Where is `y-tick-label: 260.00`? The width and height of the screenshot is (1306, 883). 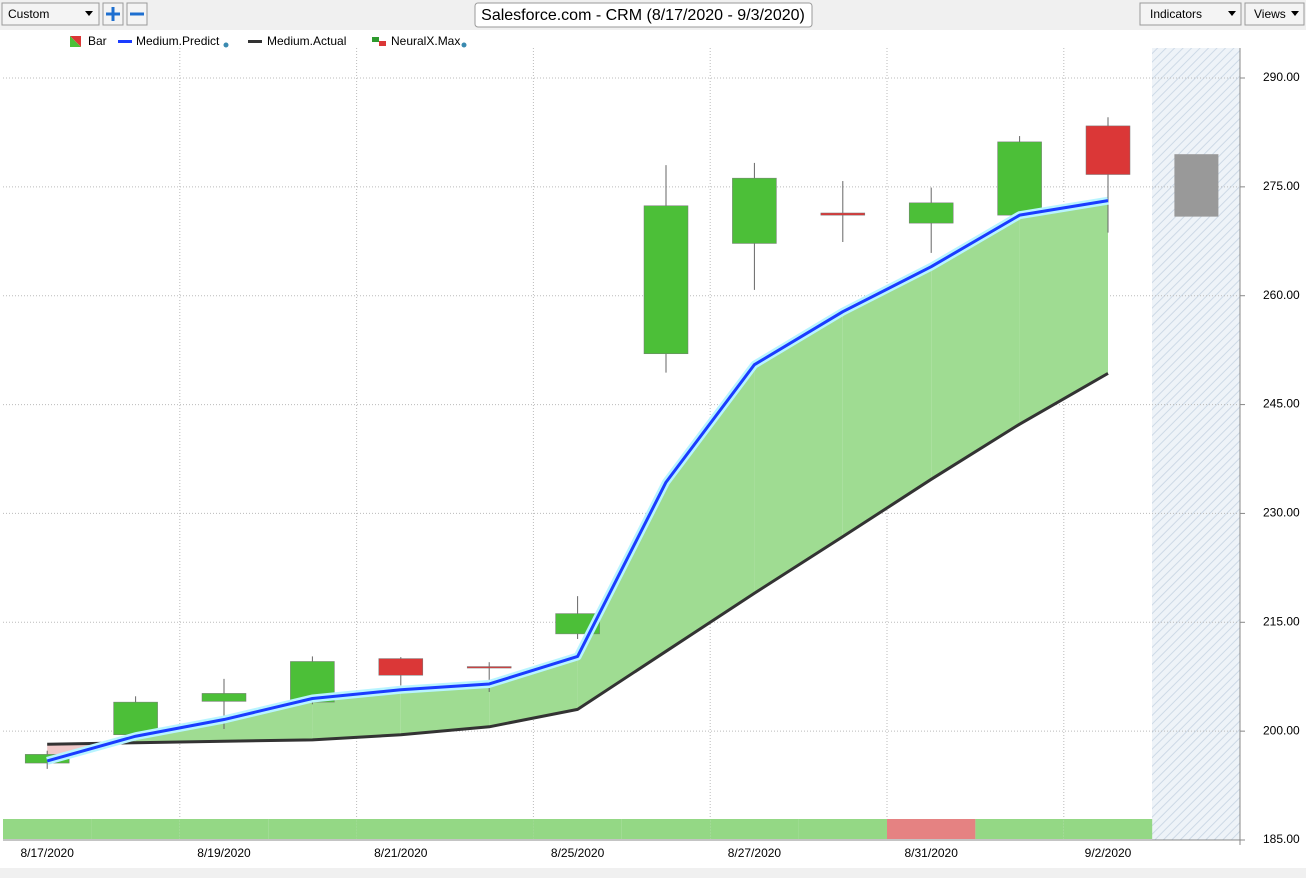
y-tick-label: 260.00 is located at coordinates (1281, 295).